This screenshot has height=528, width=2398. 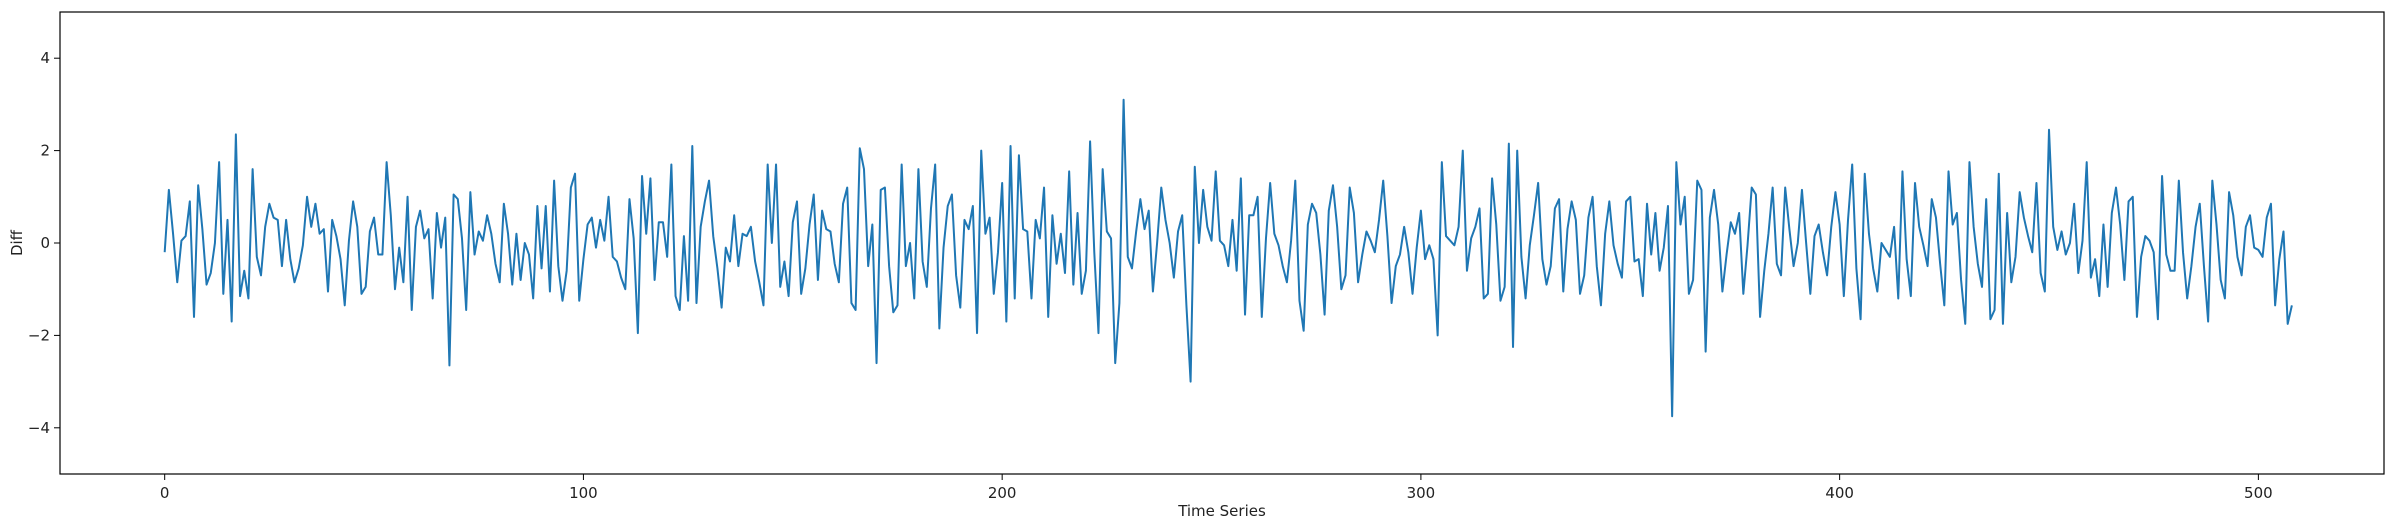 I want to click on y-axis-ticks: −4 −2 0 2 4, so click(x=44, y=243).